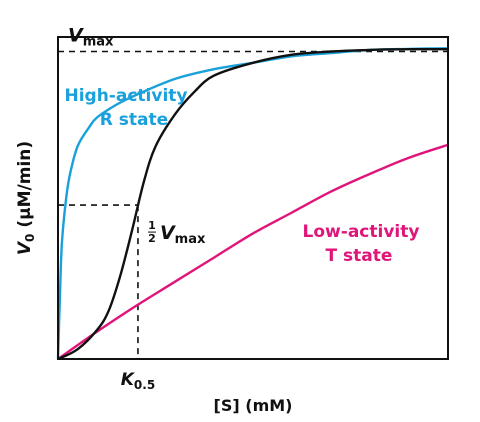 This screenshot has height=422, width=480. I want to click on k05-label: K0.5, so click(138, 381).